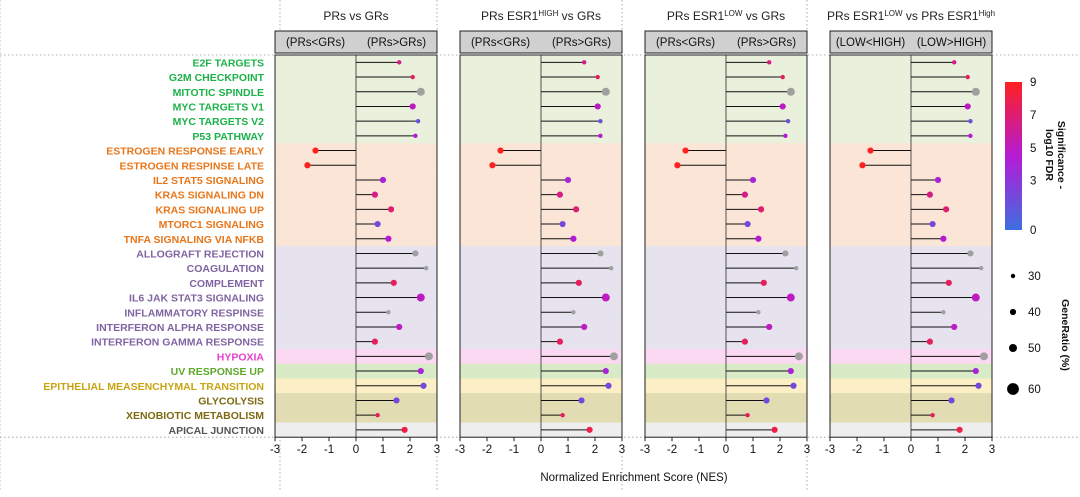 The height and width of the screenshot is (497, 1080). I want to click on size-legend-label: 60, so click(1034, 390).